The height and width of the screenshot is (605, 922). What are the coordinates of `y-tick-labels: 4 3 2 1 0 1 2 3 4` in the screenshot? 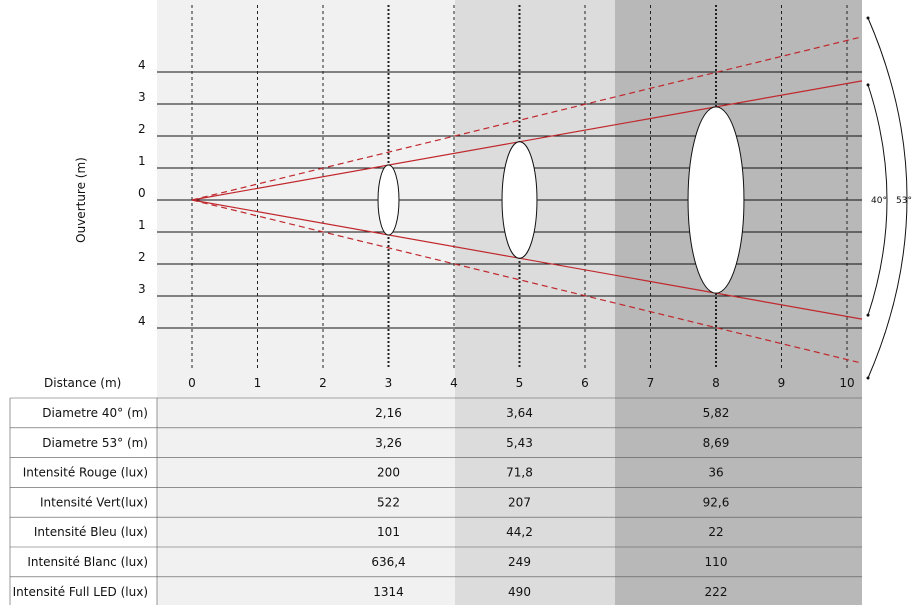 It's located at (142, 193).